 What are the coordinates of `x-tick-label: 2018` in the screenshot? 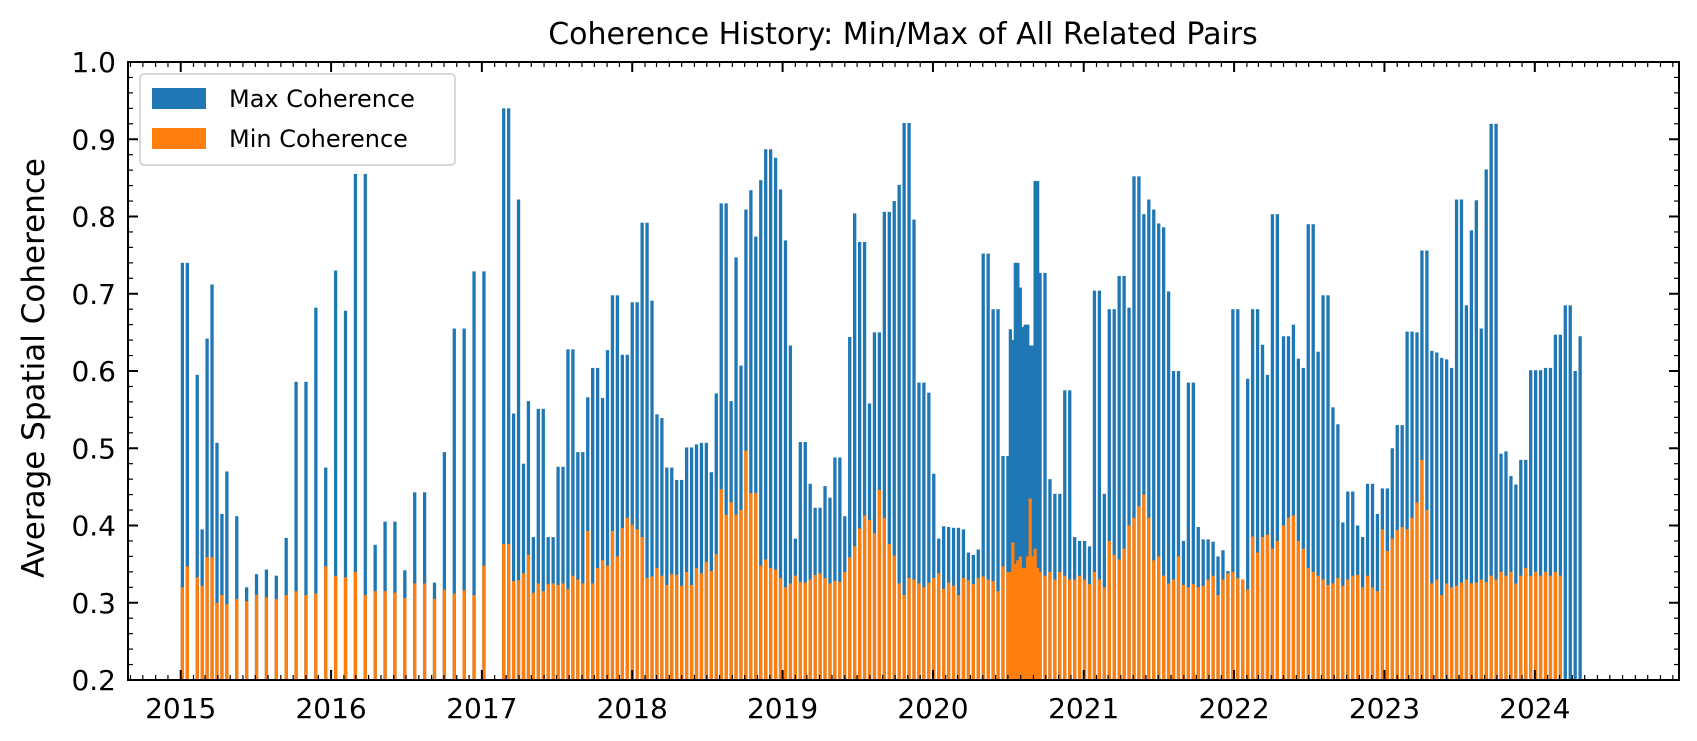 It's located at (632, 708).